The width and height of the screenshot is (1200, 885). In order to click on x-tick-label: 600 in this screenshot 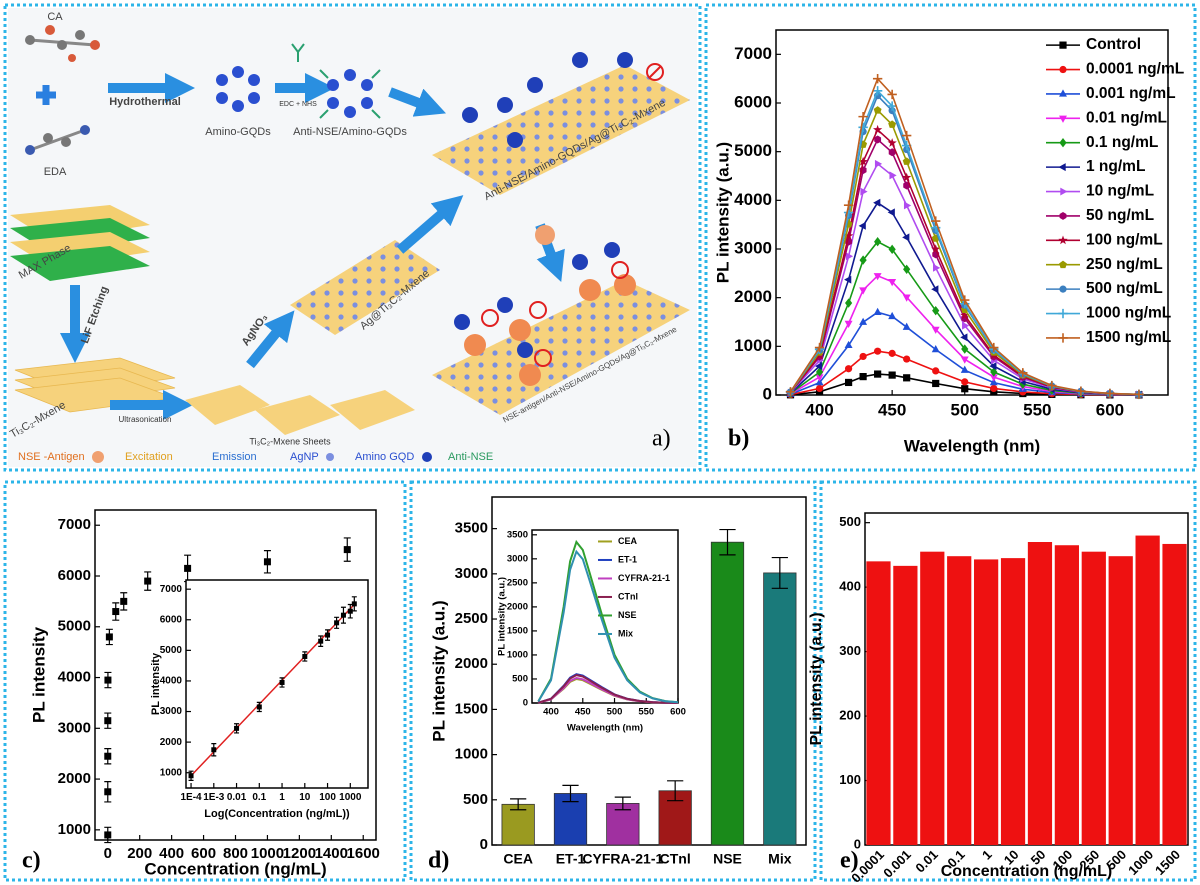, I will do `click(1110, 410)`.